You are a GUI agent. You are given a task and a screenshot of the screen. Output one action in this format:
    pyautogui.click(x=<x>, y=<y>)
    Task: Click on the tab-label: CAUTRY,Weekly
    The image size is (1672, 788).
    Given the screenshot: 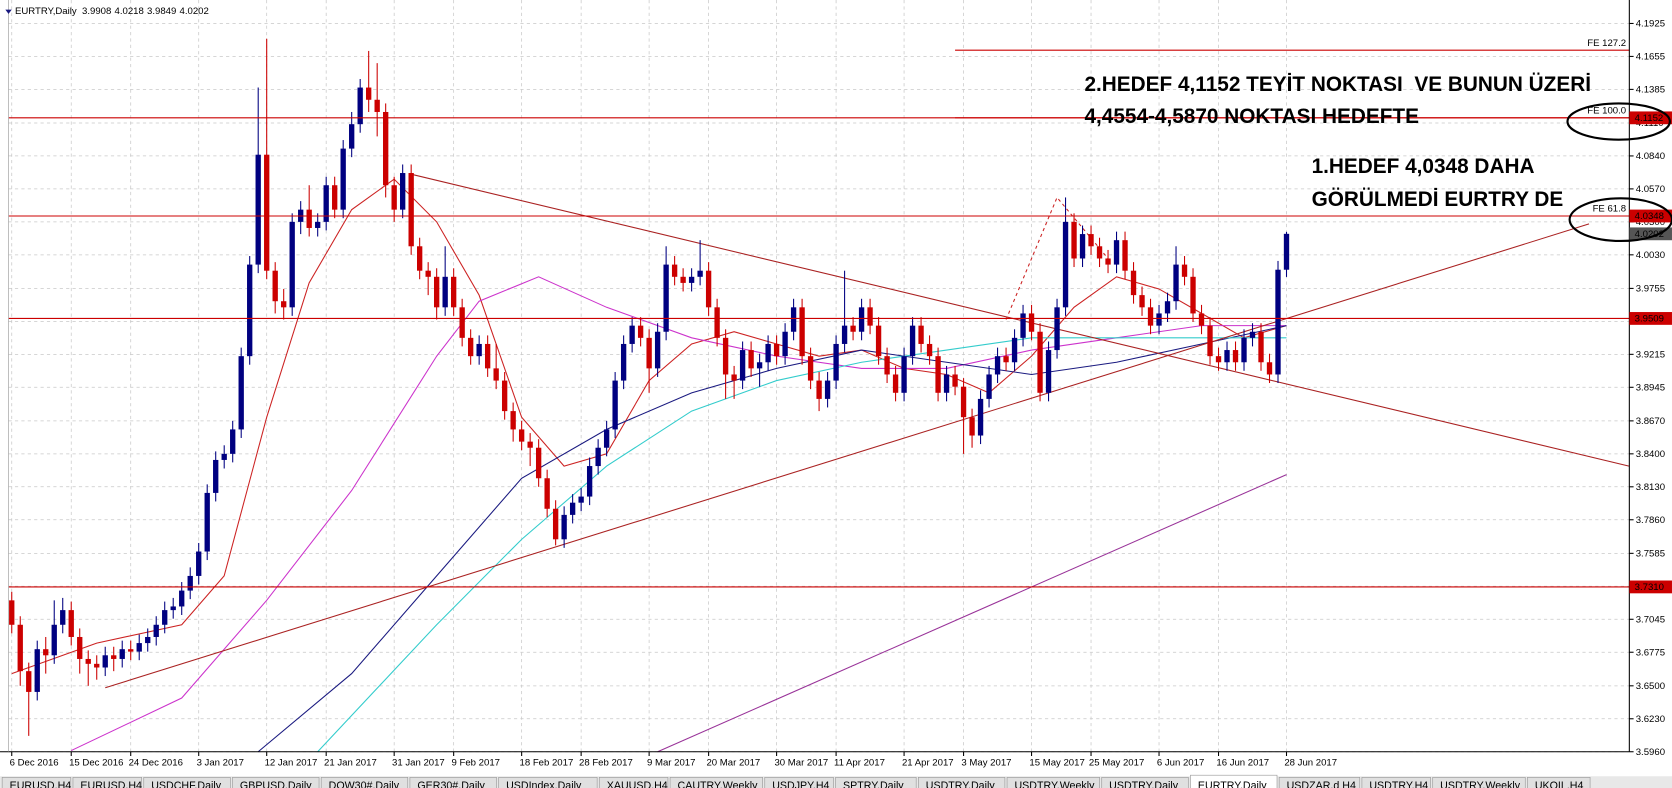 What is the action you would take?
    pyautogui.click(x=718, y=784)
    